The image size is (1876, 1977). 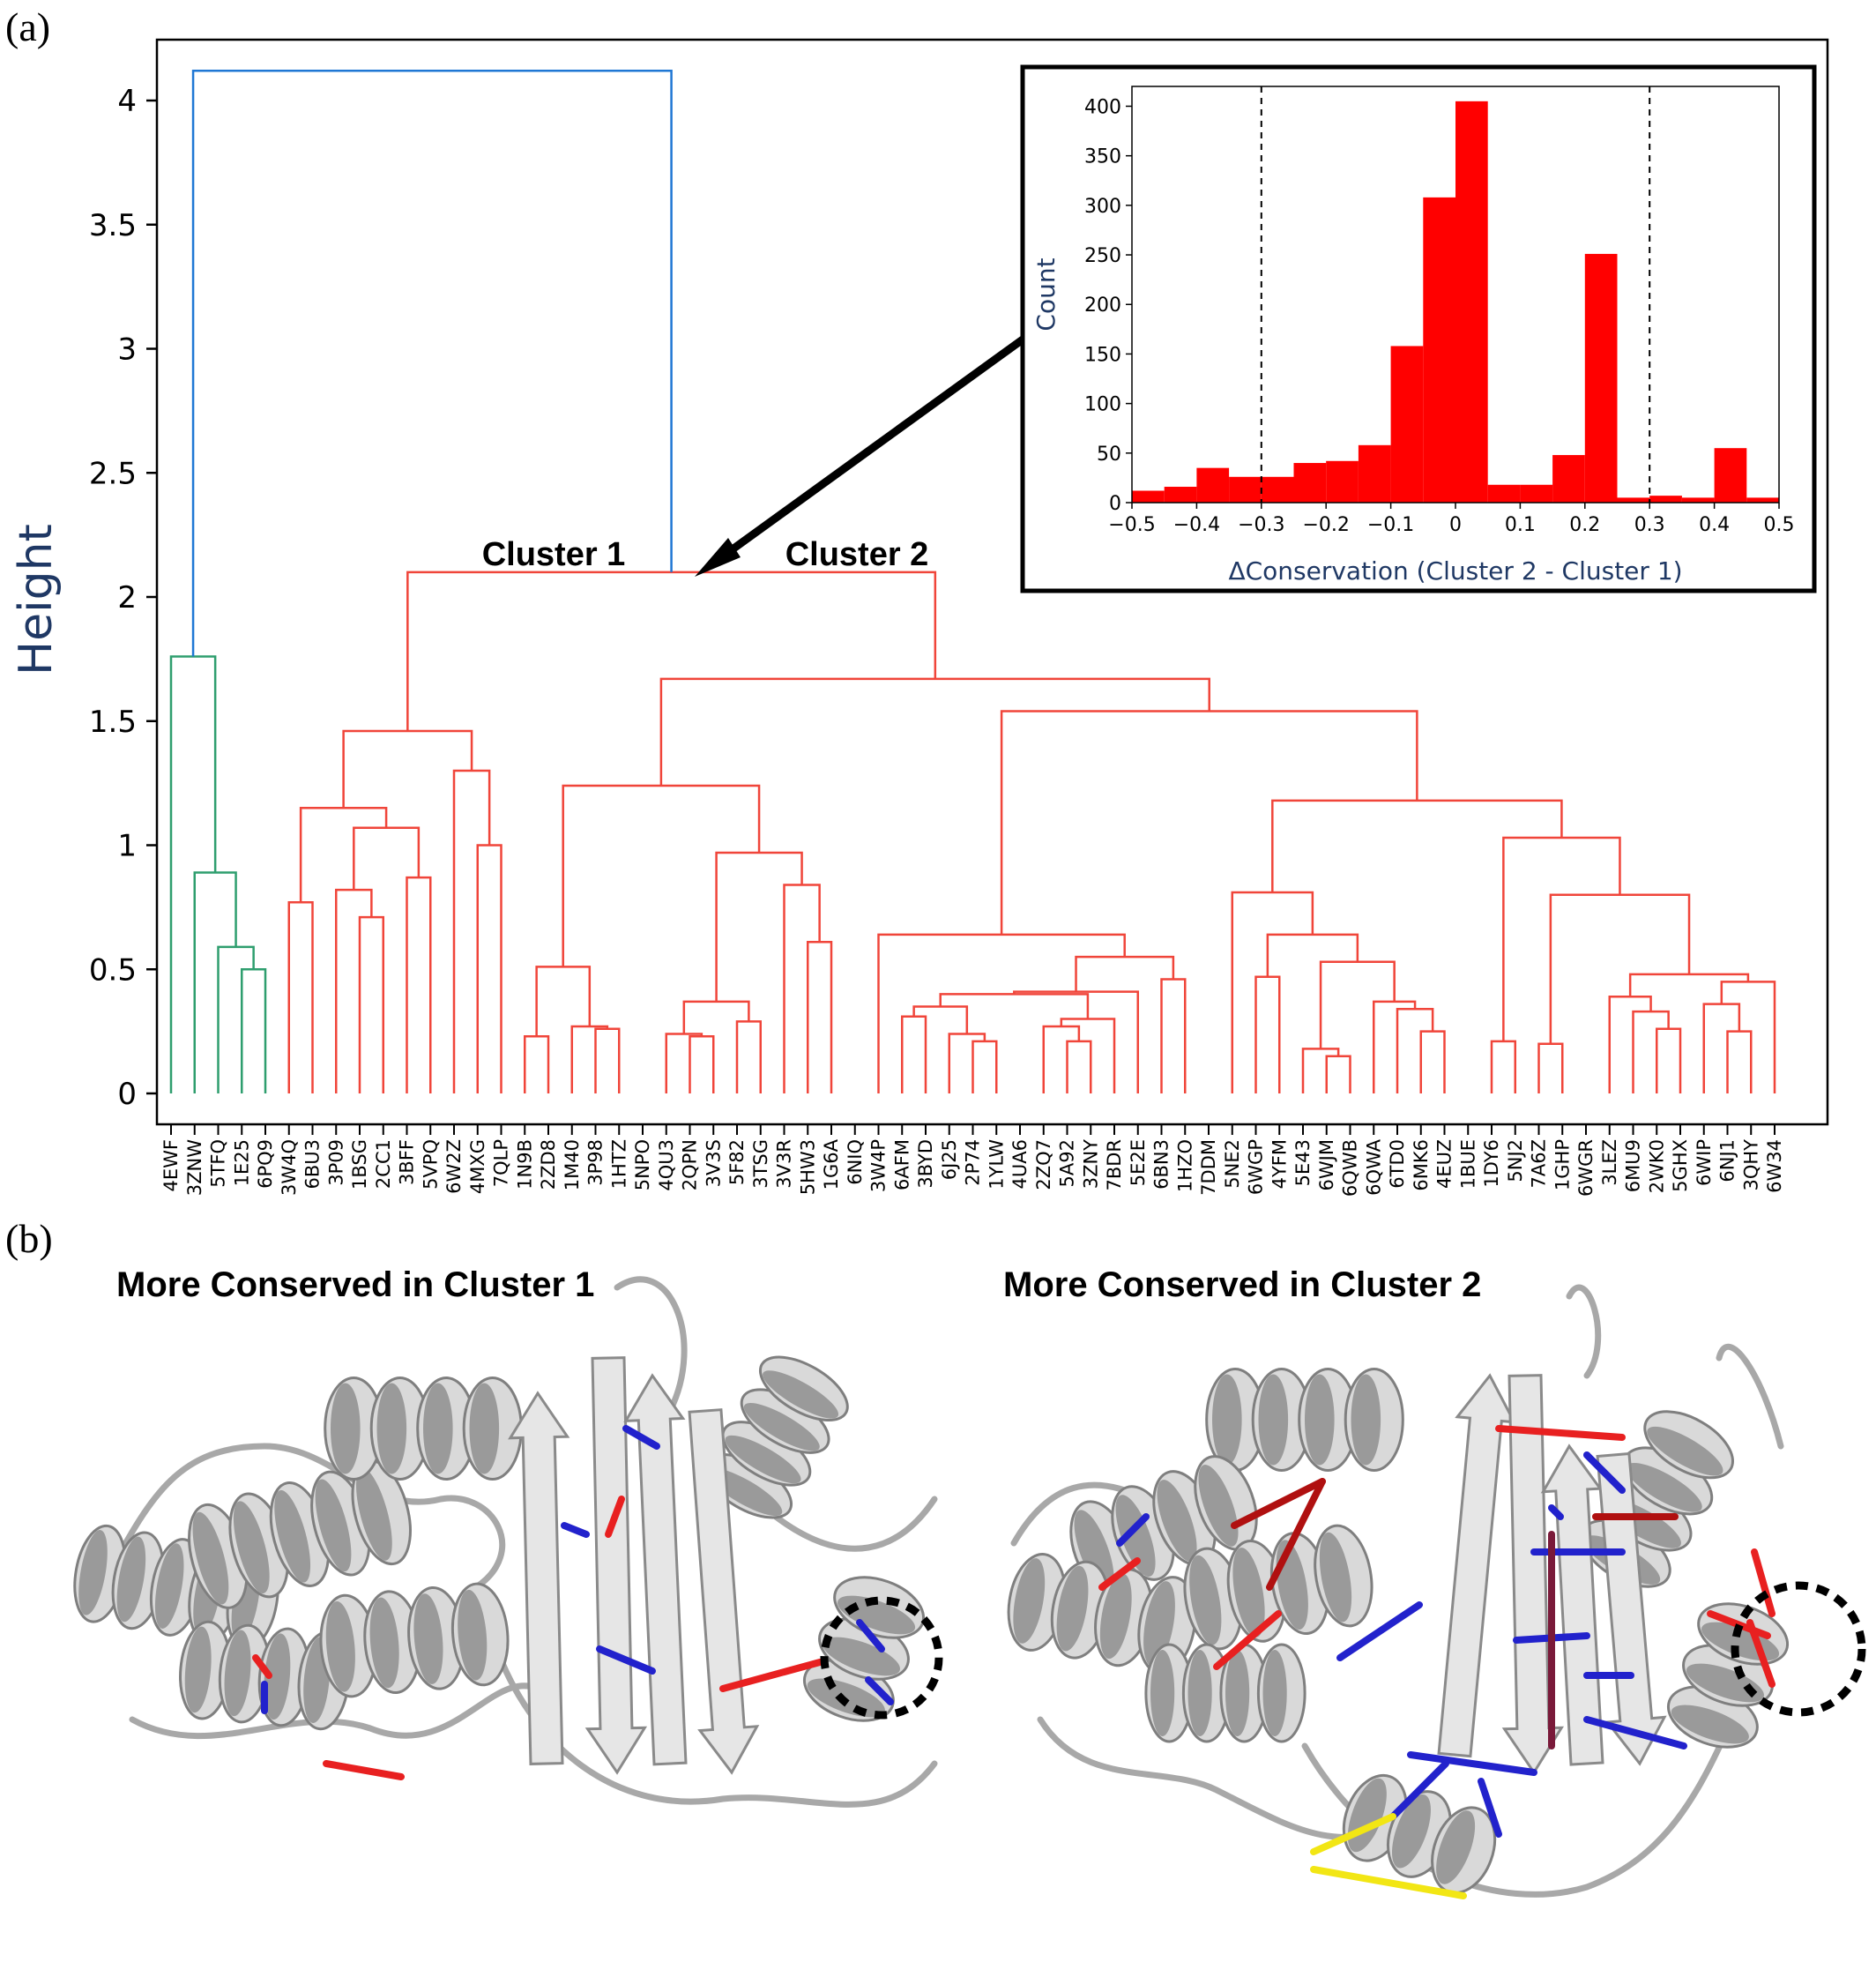 I want to click on dendrogram-root-link, so click(x=432, y=363).